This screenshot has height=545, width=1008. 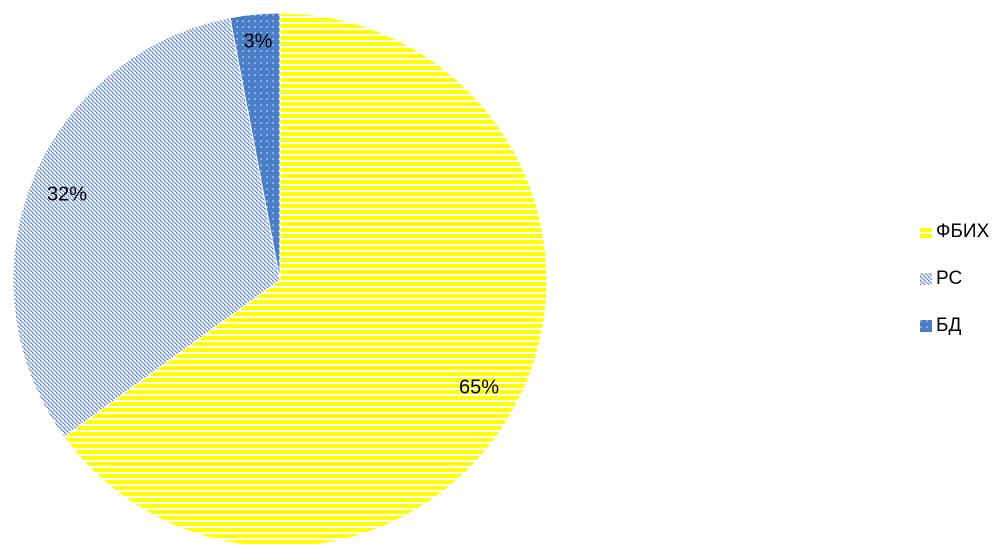 I want to click on legend-label-1: ФБИХ, so click(x=963, y=231).